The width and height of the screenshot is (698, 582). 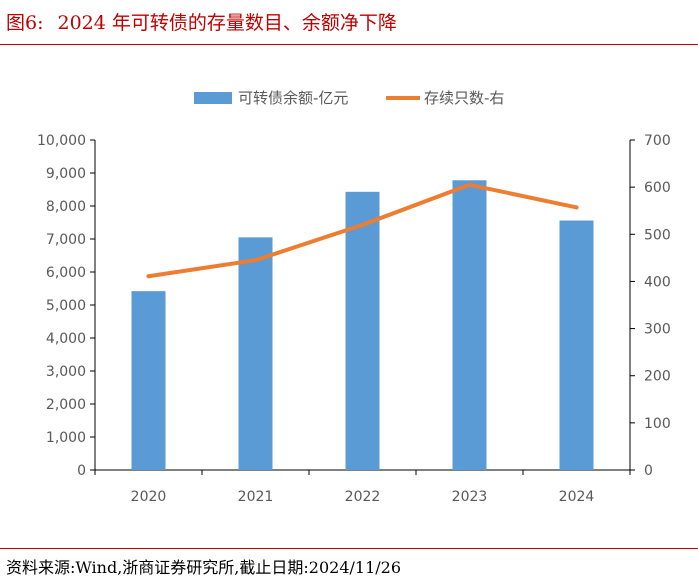 I want to click on y-right-tick-label: 400, so click(x=657, y=282).